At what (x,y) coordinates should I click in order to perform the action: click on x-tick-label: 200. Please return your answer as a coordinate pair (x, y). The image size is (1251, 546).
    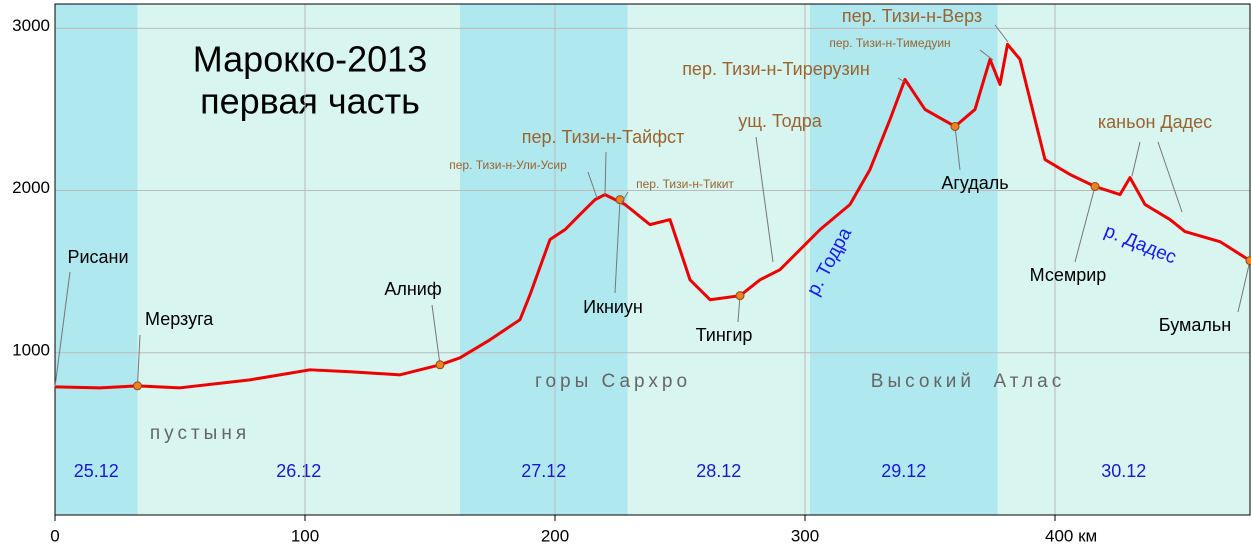
    Looking at the image, I should click on (555, 535).